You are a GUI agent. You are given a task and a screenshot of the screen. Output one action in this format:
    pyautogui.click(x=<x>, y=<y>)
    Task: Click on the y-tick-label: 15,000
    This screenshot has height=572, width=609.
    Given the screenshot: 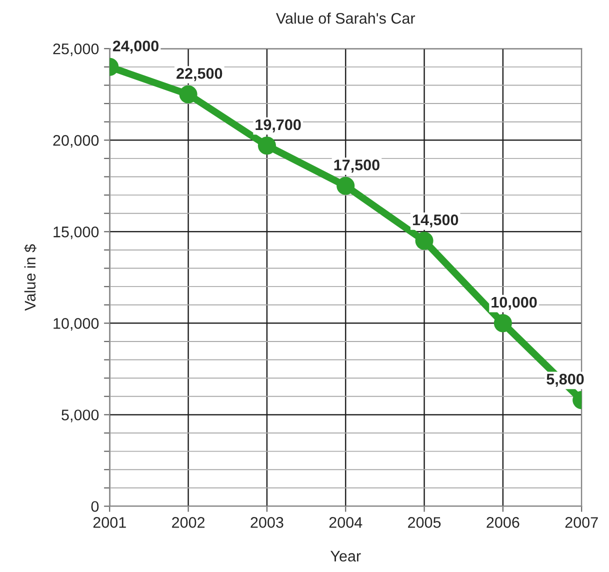 What is the action you would take?
    pyautogui.click(x=76, y=233)
    